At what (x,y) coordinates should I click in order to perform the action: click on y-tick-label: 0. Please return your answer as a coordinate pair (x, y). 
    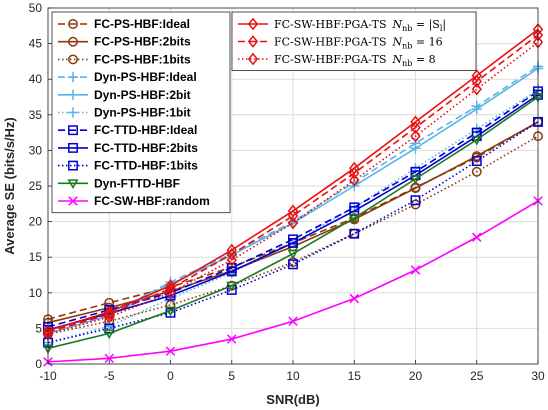
    Looking at the image, I should click on (38, 364).